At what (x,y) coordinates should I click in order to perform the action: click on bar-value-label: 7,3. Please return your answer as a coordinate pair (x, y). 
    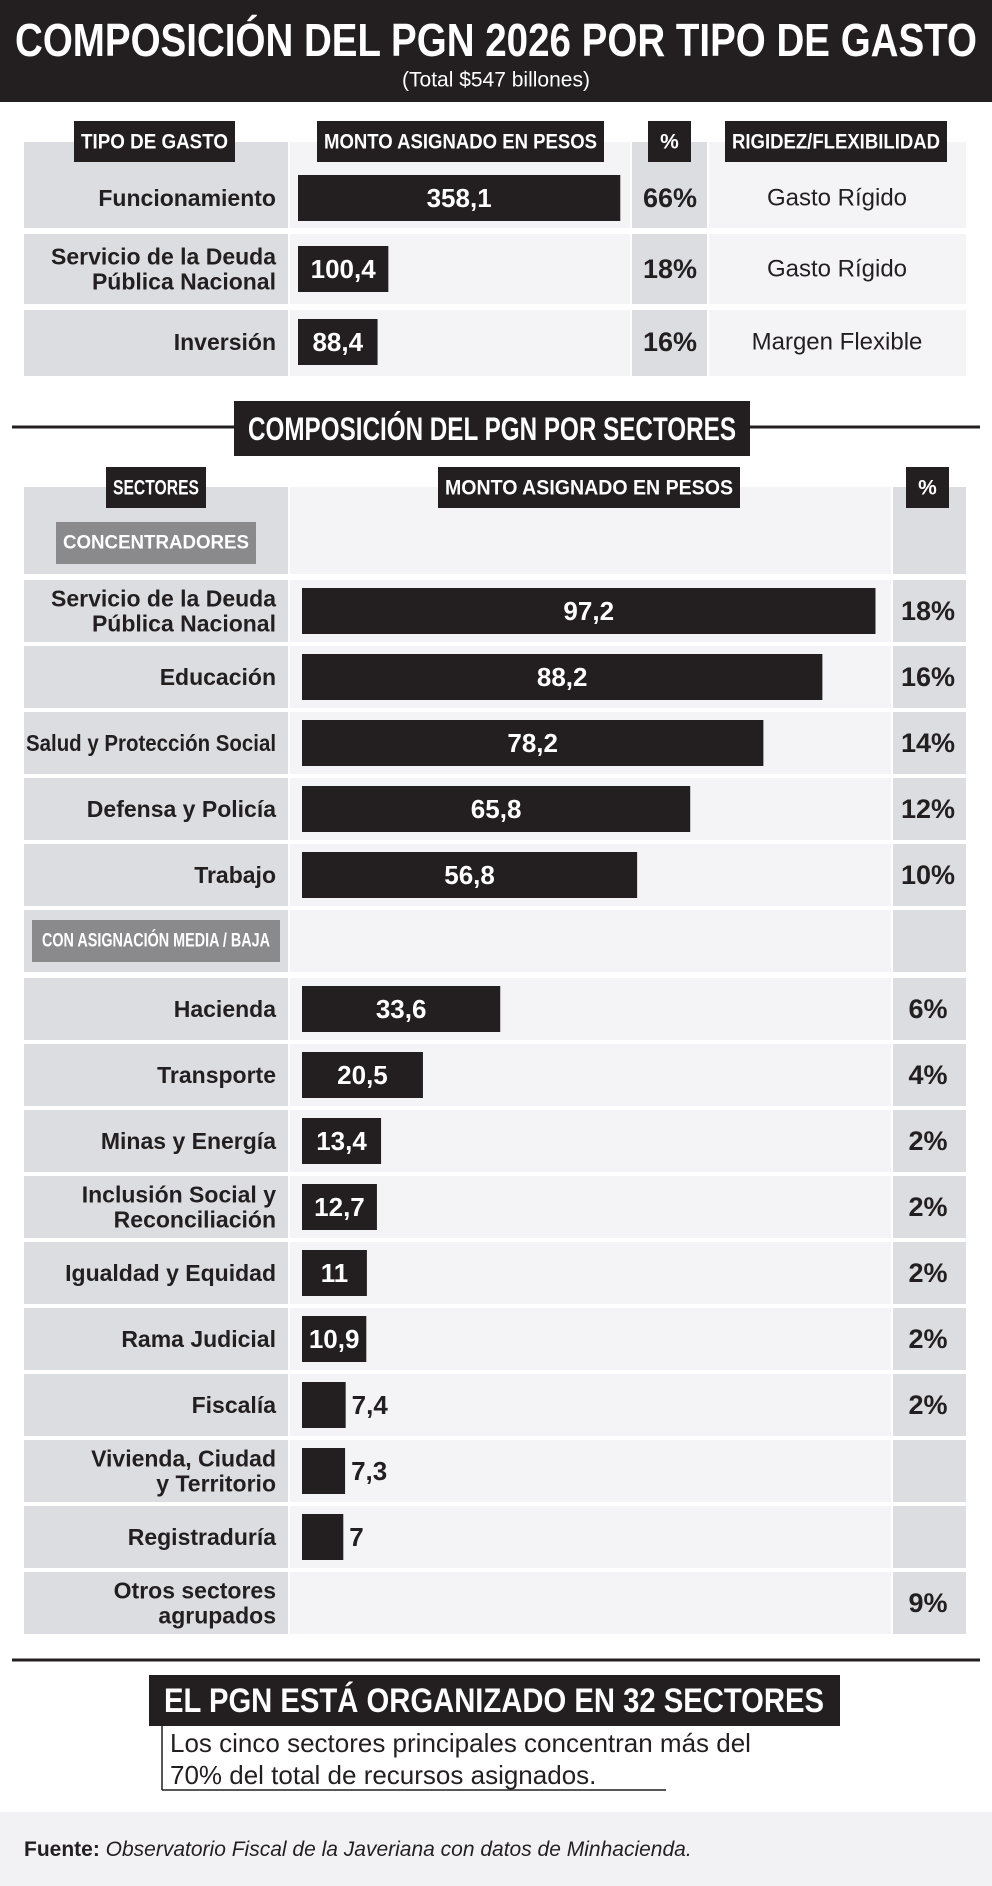
    Looking at the image, I should click on (369, 1471).